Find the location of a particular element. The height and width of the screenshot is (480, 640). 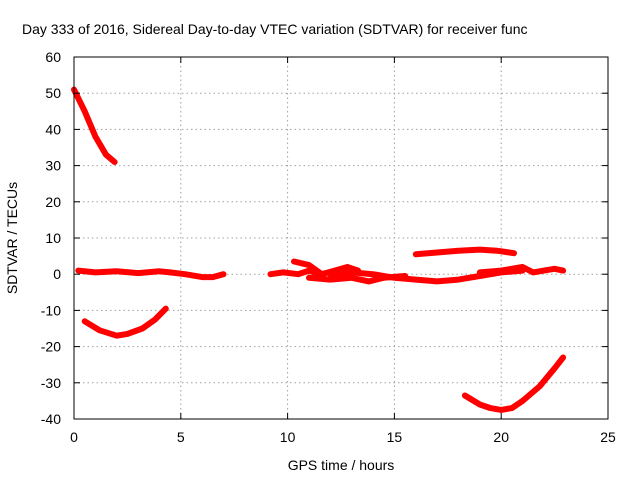

x-tick-label: 15 is located at coordinates (395, 437).